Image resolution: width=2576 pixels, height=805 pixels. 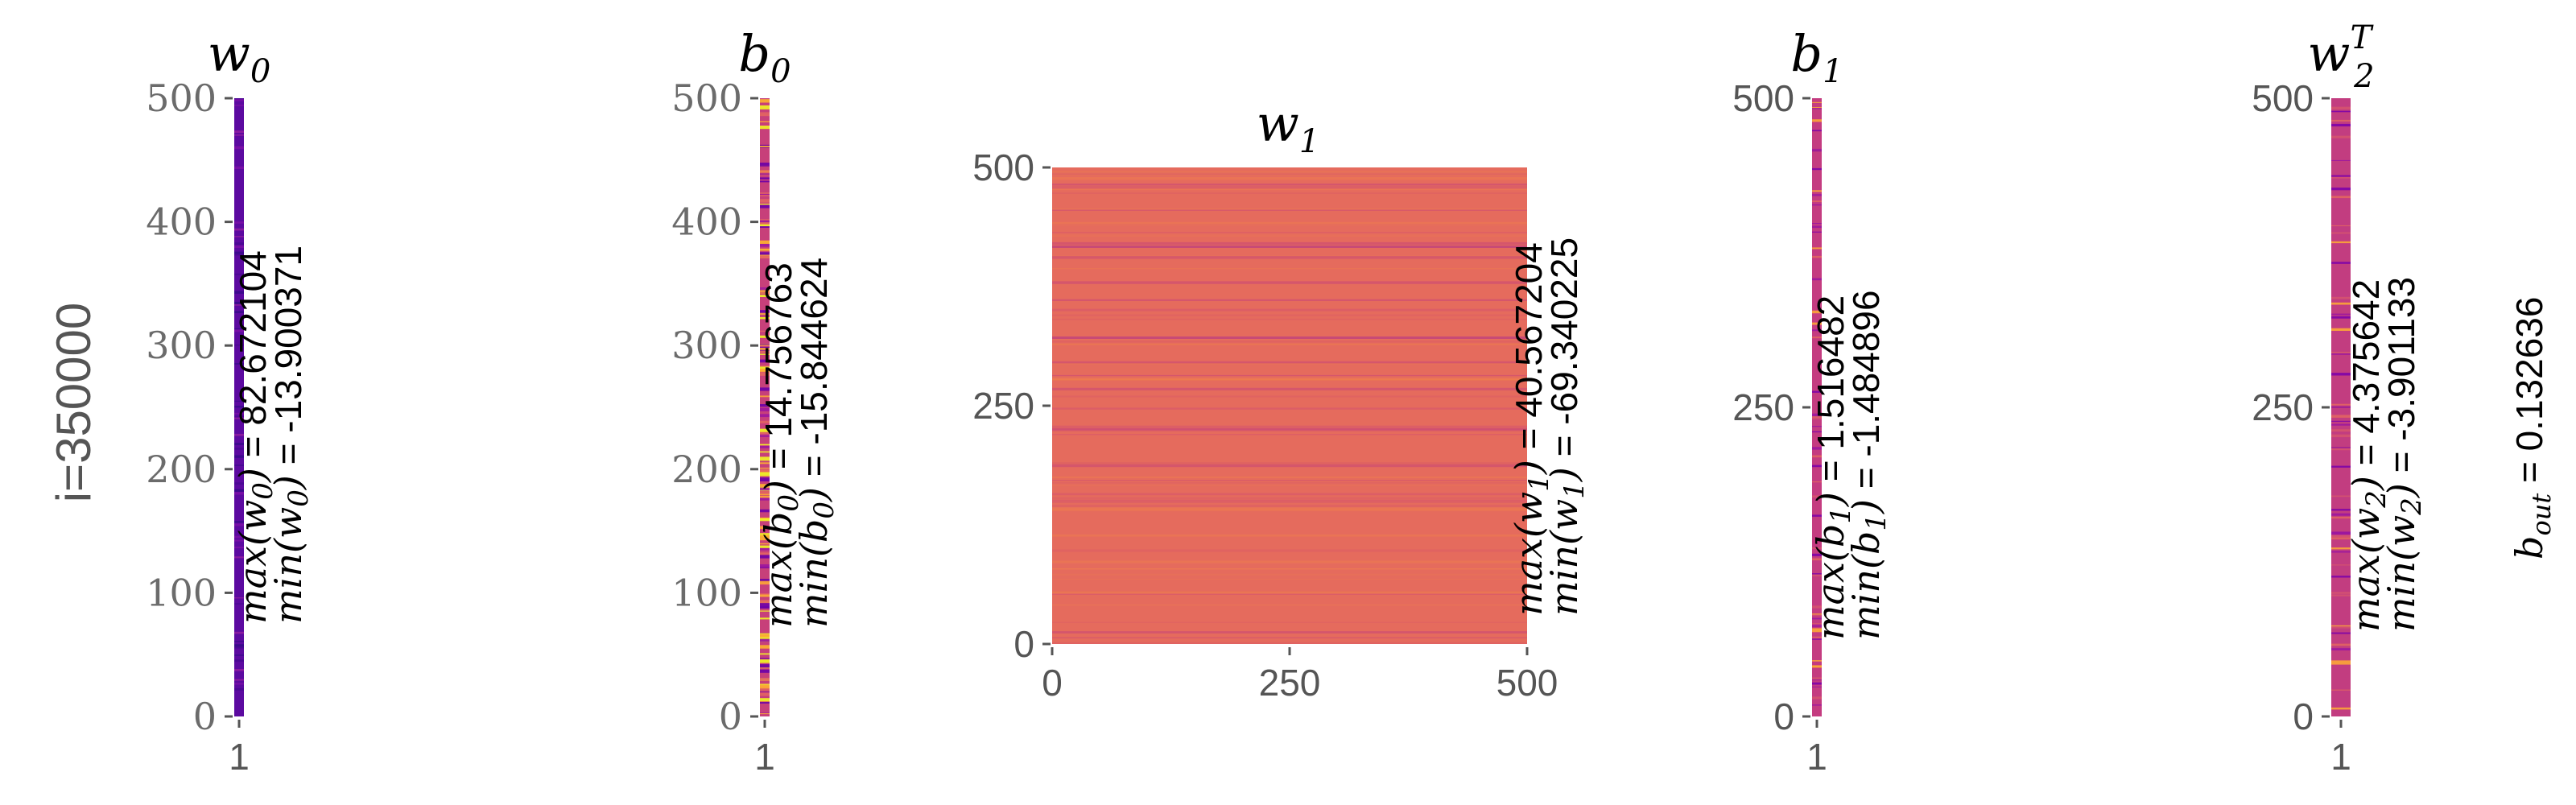 What do you see at coordinates (2303, 716) in the screenshot?
I see `y-tick-label-w2T: 0` at bounding box center [2303, 716].